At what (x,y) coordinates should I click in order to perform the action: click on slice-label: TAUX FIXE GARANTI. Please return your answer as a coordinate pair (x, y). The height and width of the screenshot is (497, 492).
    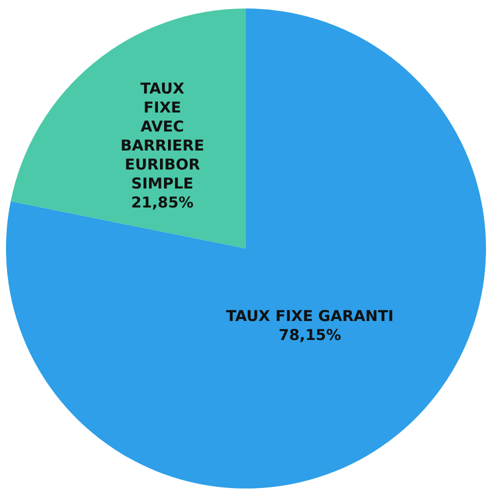
    Looking at the image, I should click on (310, 315).